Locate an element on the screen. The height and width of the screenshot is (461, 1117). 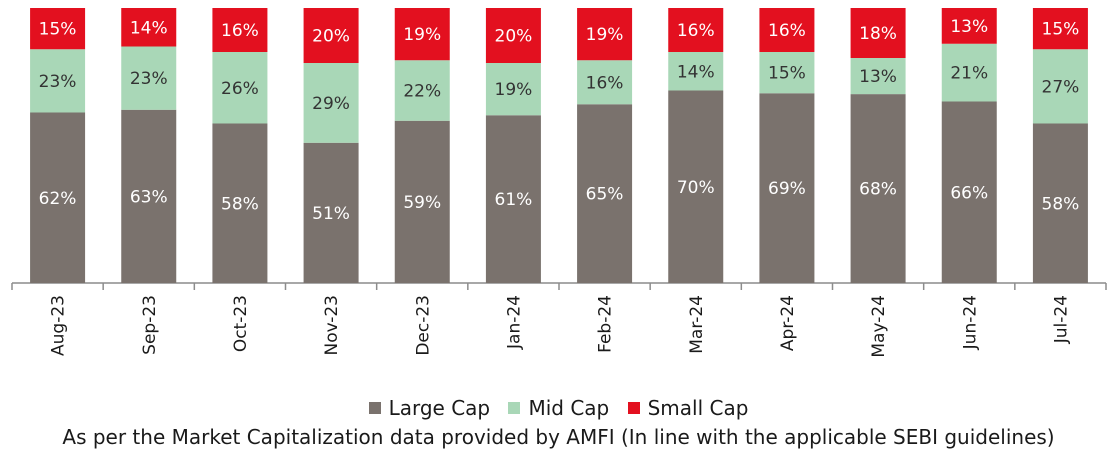
data-label-small-cap: 18% is located at coordinates (878, 34).